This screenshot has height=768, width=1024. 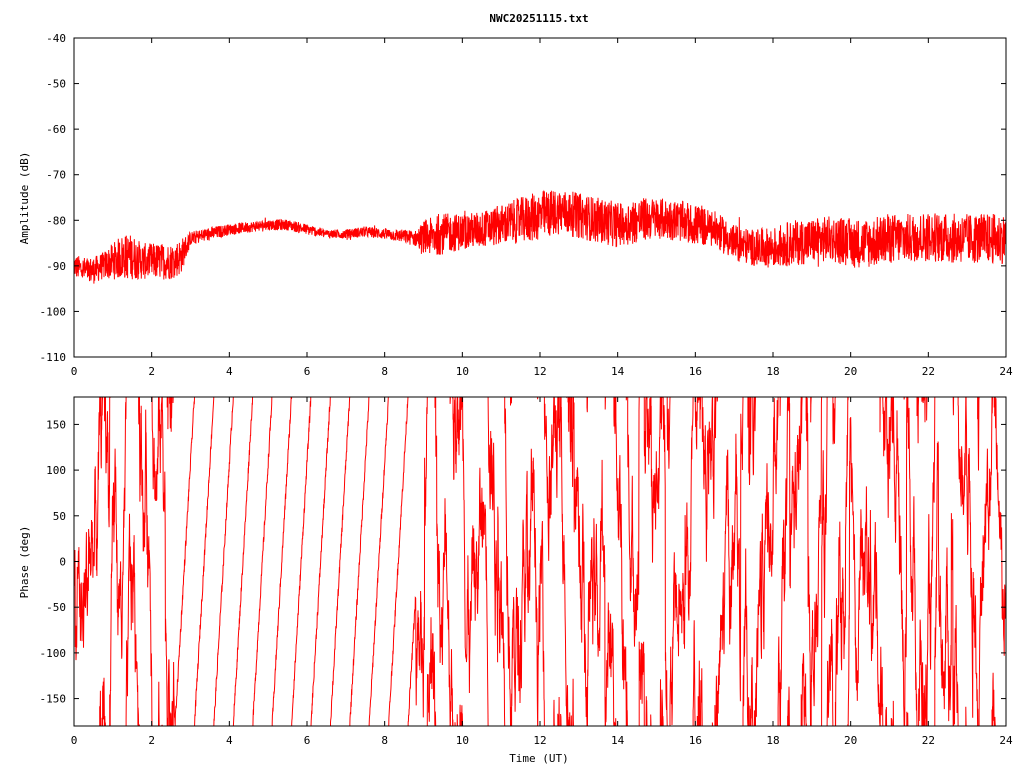 I want to click on amplitude-x-tick-label: 8, so click(x=384, y=371).